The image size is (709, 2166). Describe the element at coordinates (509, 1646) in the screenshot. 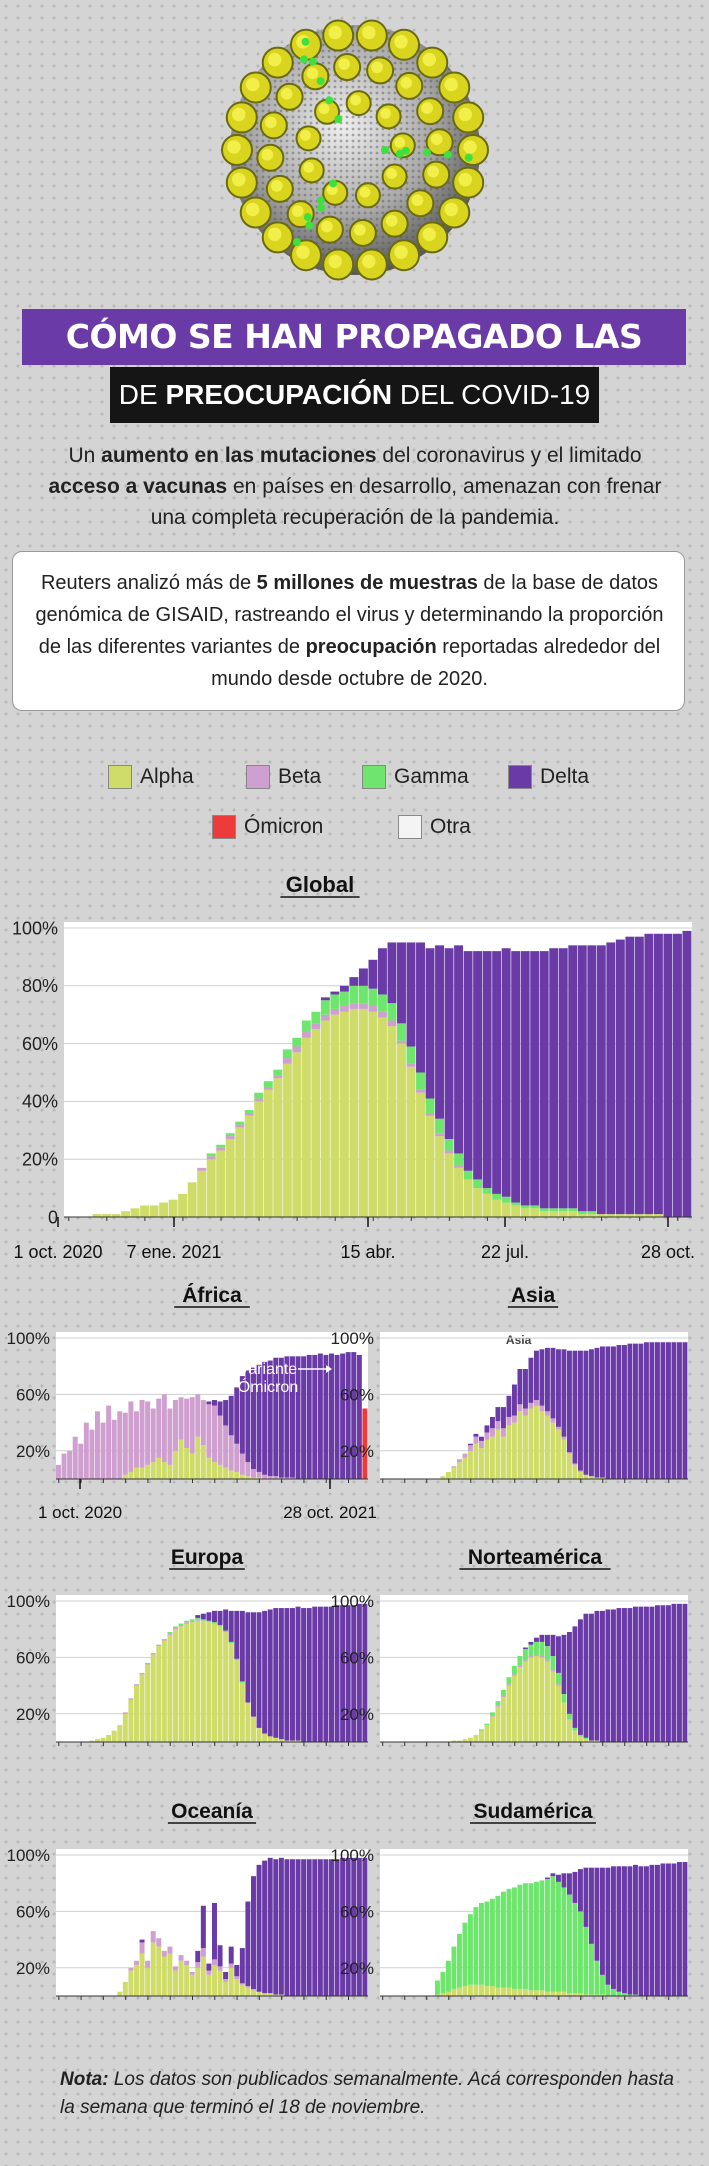

I see `chart-5: Norteamérica 20% 60% 100%` at that location.